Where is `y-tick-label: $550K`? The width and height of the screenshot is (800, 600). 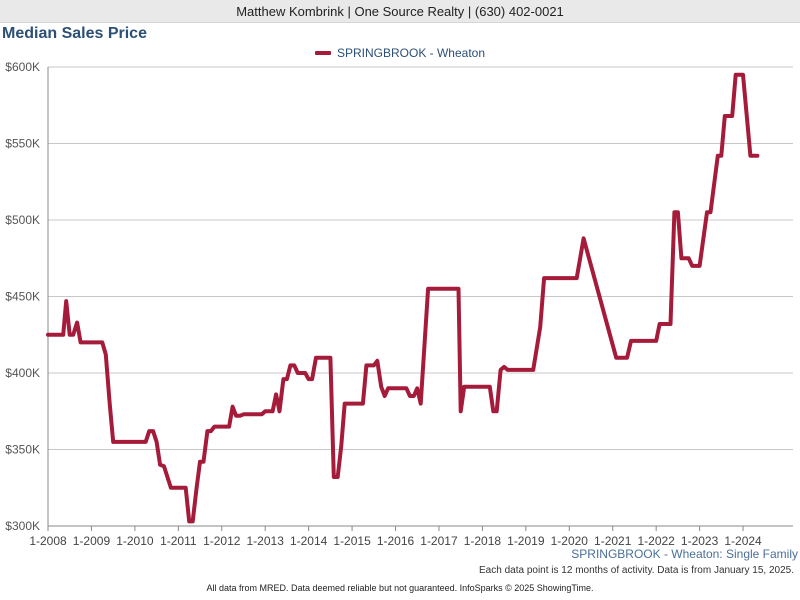
y-tick-label: $550K is located at coordinates (22, 144).